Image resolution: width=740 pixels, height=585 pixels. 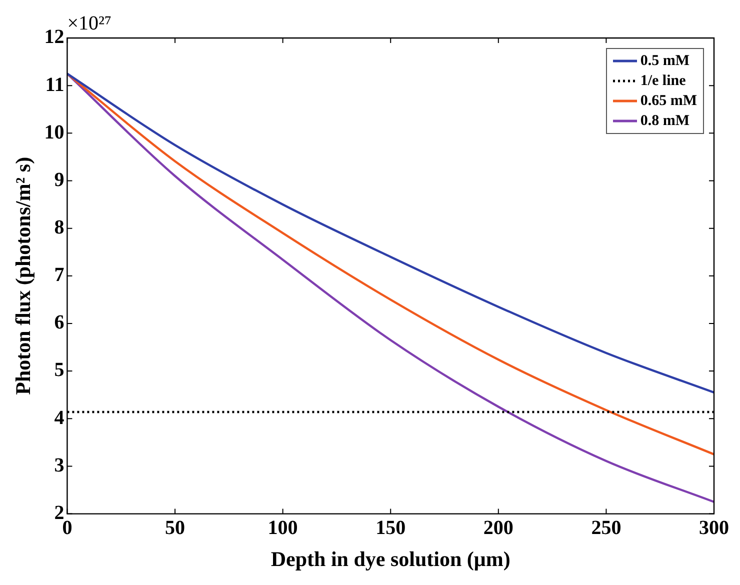 What do you see at coordinates (89, 23) in the screenshot?
I see `text: ×10²⁷` at bounding box center [89, 23].